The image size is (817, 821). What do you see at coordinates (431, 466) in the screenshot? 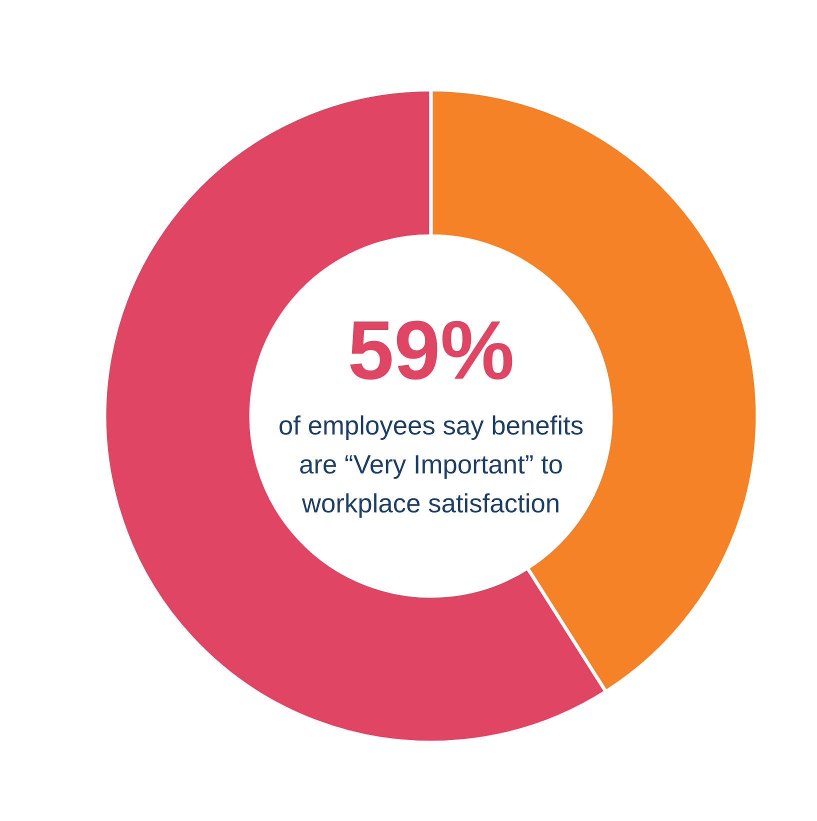
I see `text: of employees say benefits are “Very Important” to workplace satisfaction` at bounding box center [431, 466].